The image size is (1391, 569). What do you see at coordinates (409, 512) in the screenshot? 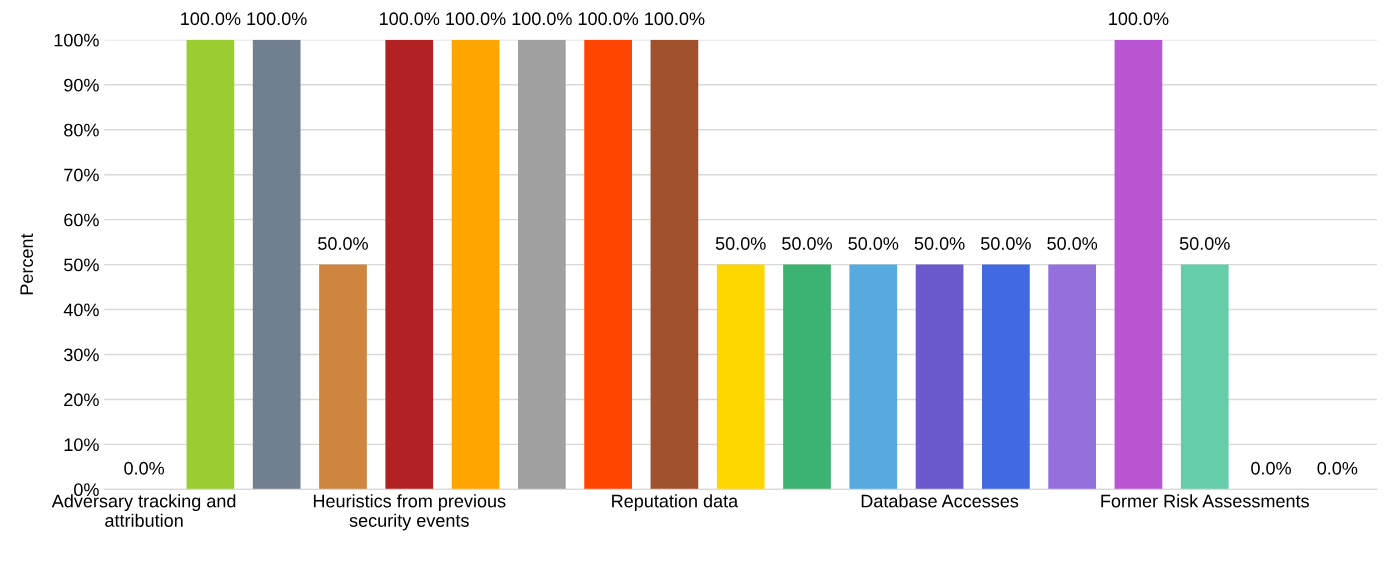
I see `x-tick-label: Heuristics from previous security events` at bounding box center [409, 512].